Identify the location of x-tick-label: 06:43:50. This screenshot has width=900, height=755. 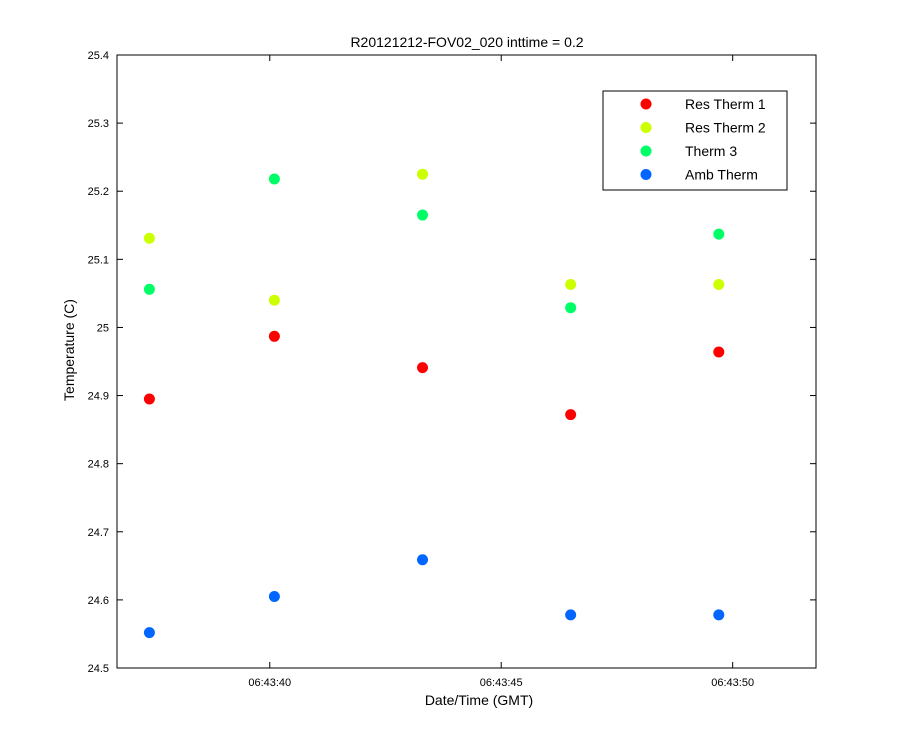
(732, 683).